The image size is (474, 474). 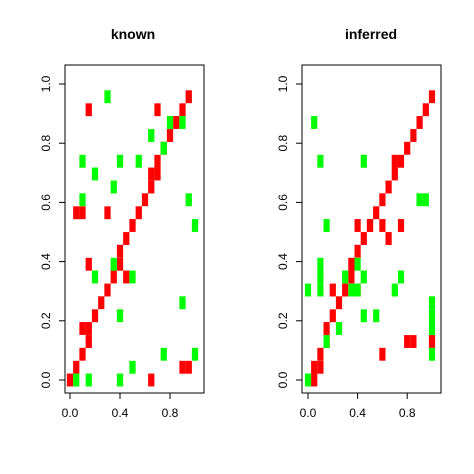 What do you see at coordinates (133, 34) in the screenshot?
I see `panel-title: known` at bounding box center [133, 34].